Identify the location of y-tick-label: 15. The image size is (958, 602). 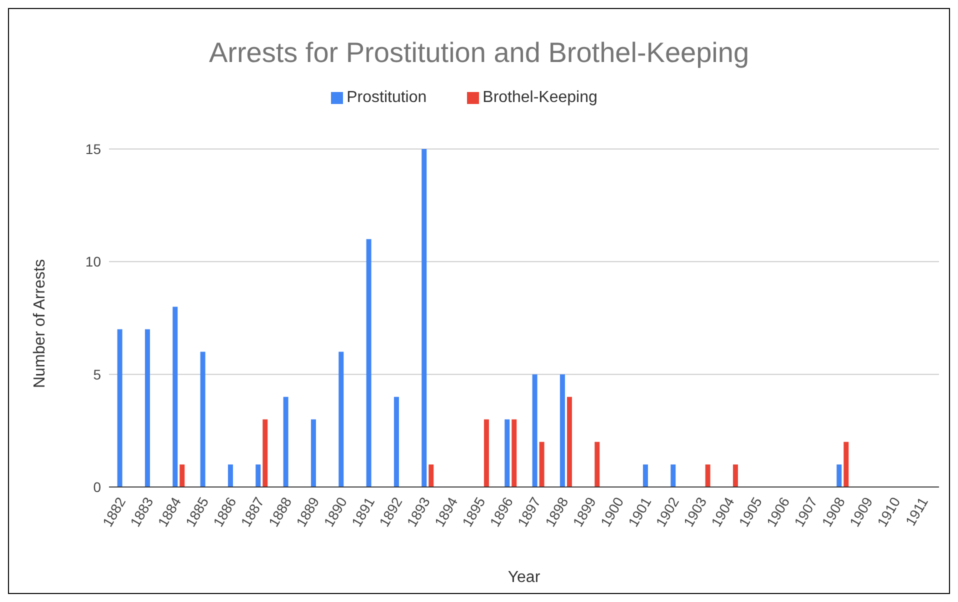
(93, 148).